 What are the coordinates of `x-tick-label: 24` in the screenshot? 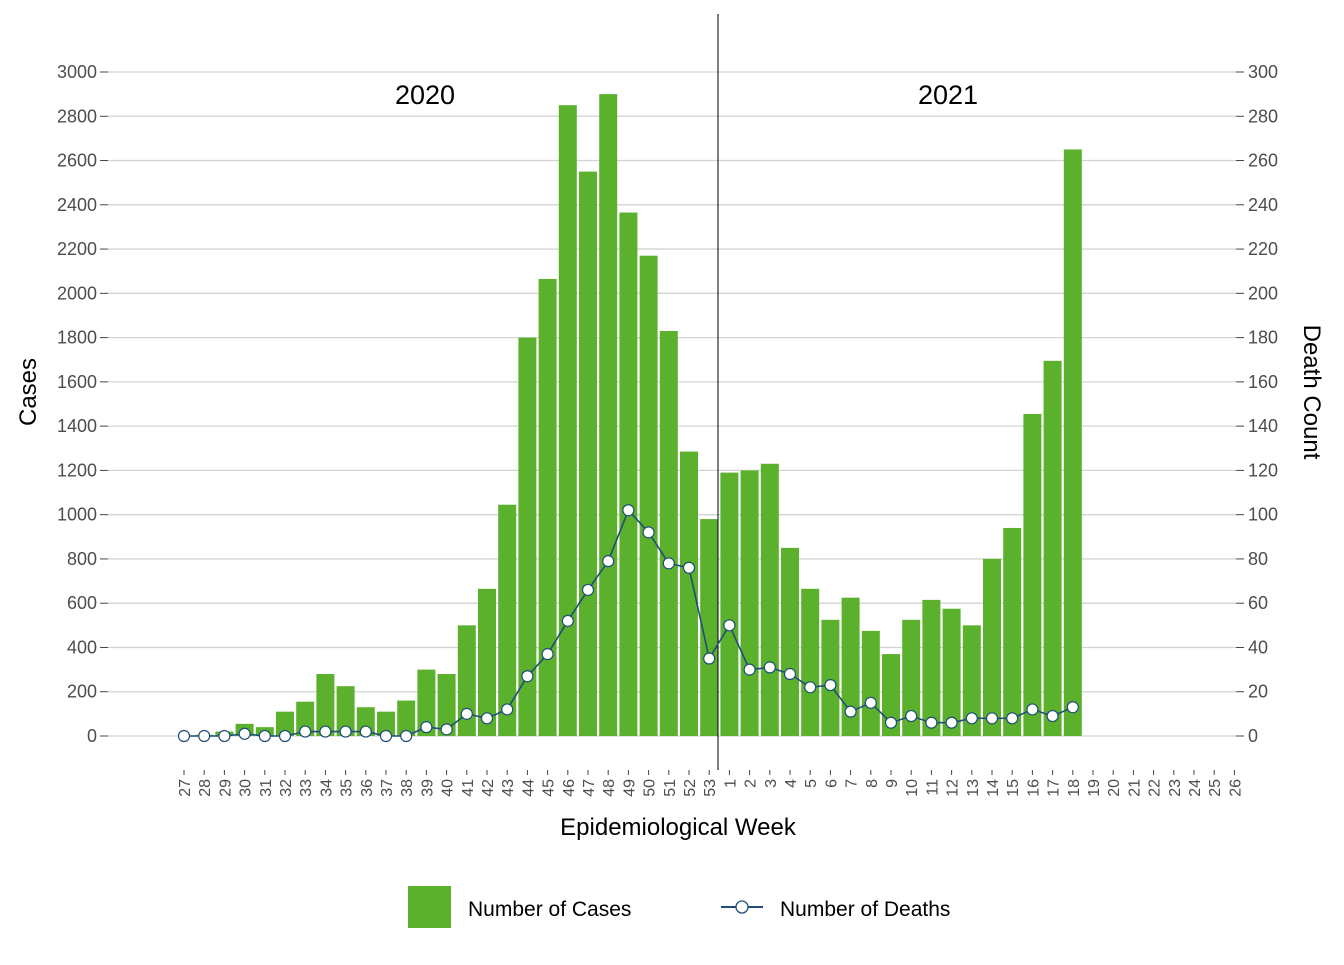 It's located at (1195, 788).